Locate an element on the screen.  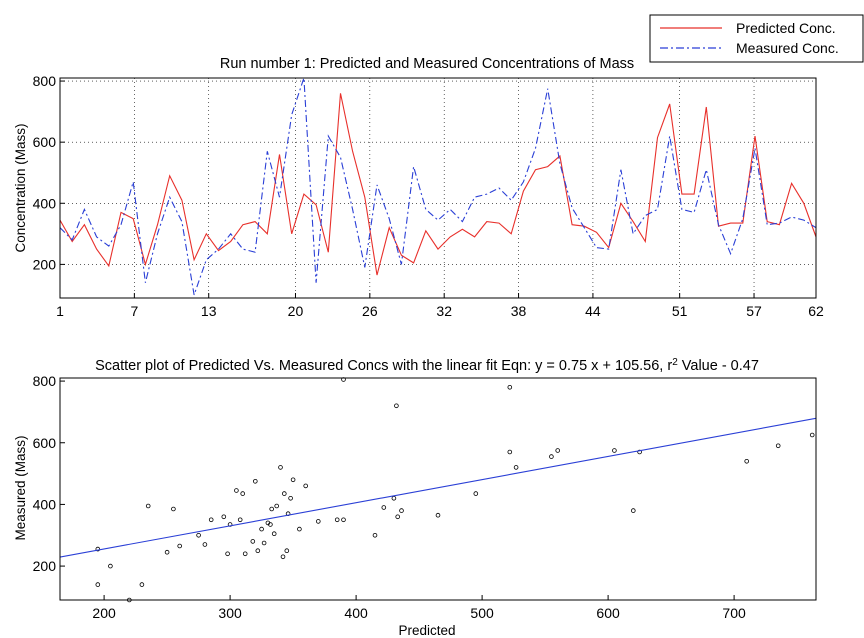
x-tick-label: 38 is located at coordinates (519, 311).